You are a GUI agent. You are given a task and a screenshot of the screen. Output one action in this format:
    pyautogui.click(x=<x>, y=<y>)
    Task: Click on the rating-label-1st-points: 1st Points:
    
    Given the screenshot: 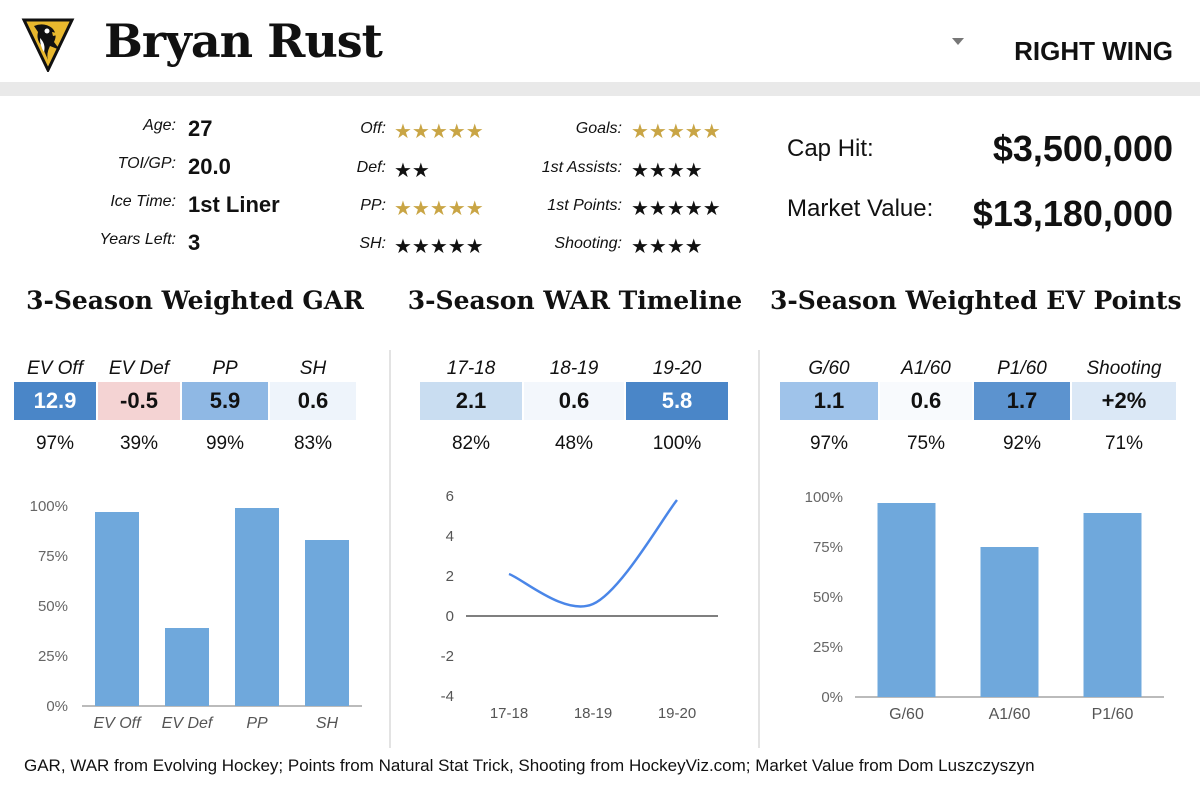 What is the action you would take?
    pyautogui.click(x=584, y=205)
    